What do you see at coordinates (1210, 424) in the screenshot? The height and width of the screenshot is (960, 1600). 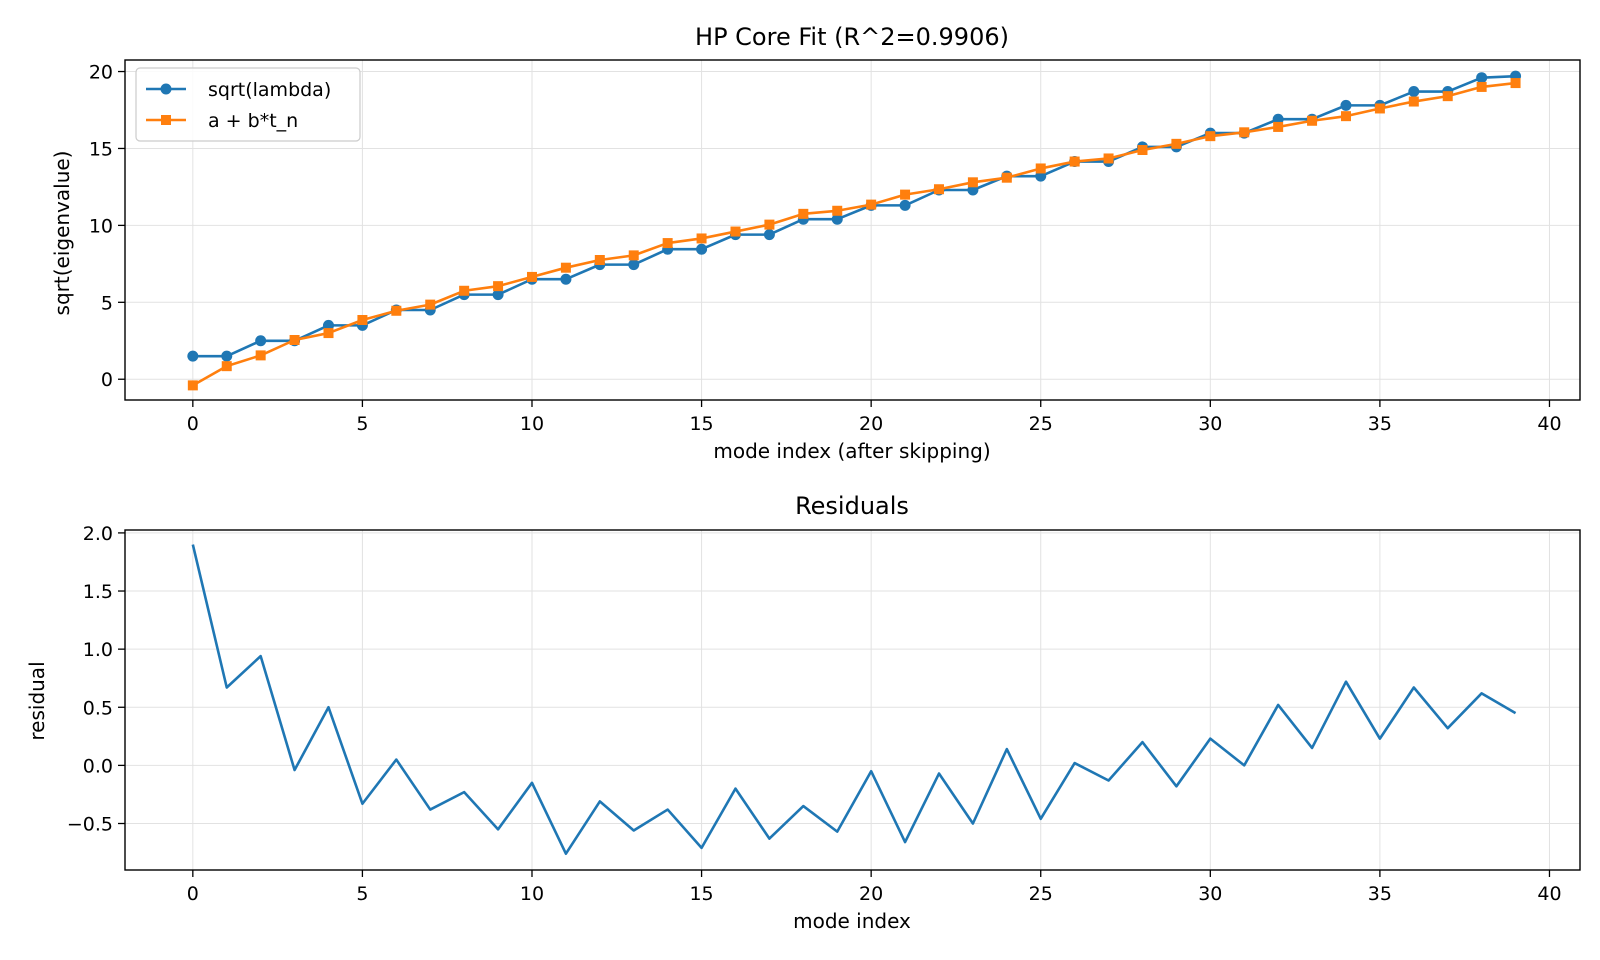 I see `fit-x-tick-label: 30` at bounding box center [1210, 424].